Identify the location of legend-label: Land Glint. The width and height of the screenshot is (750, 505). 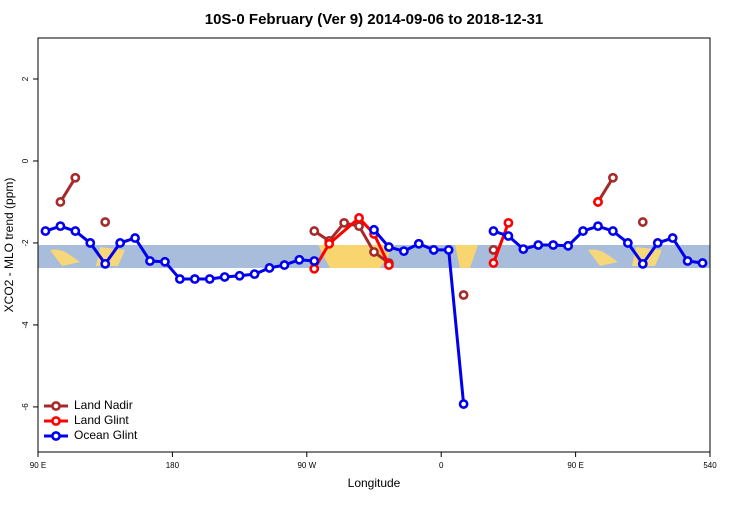
(101, 420).